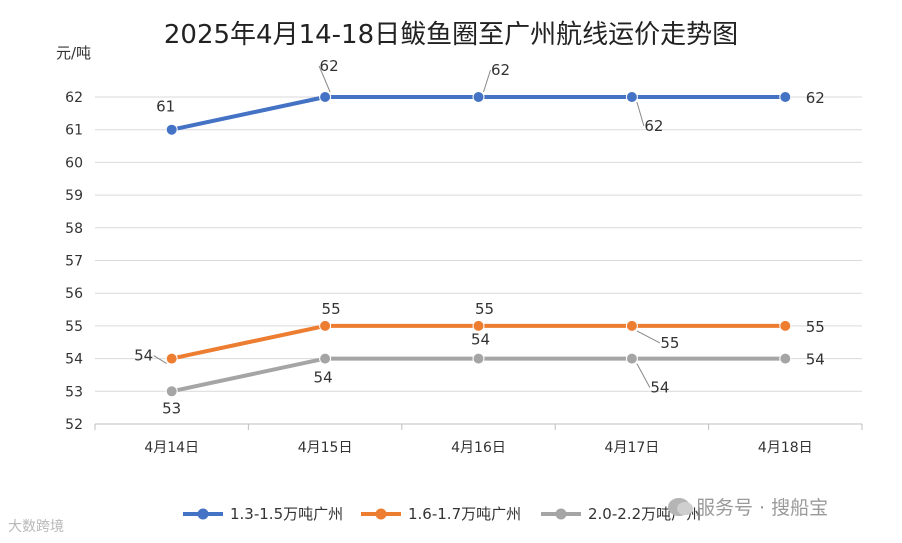  Describe the element at coordinates (451, 35) in the screenshot. I see `chart-title: 2025年4月14-18日鲅鱼圈至广州航线运价走势图` at that location.